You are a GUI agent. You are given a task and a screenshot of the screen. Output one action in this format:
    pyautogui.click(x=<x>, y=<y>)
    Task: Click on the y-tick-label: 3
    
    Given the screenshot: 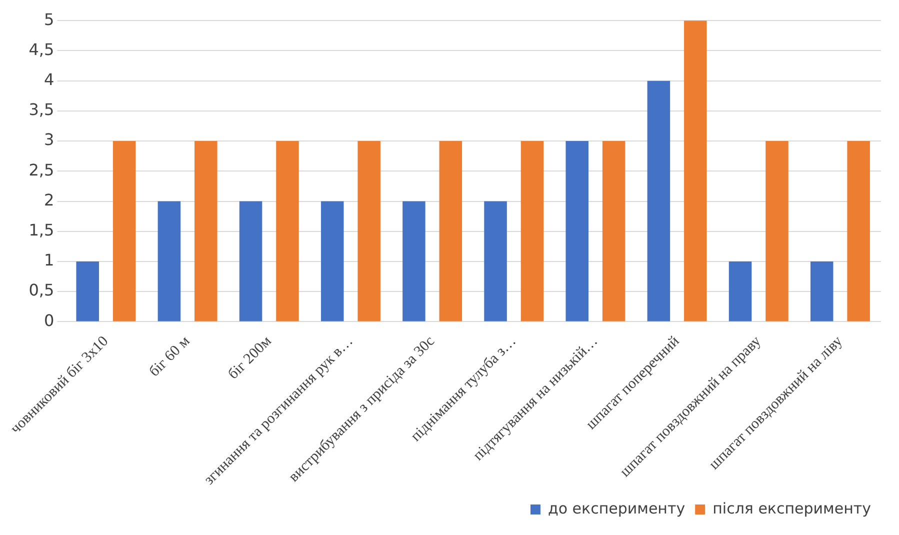 What is the action you would take?
    pyautogui.click(x=49, y=140)
    